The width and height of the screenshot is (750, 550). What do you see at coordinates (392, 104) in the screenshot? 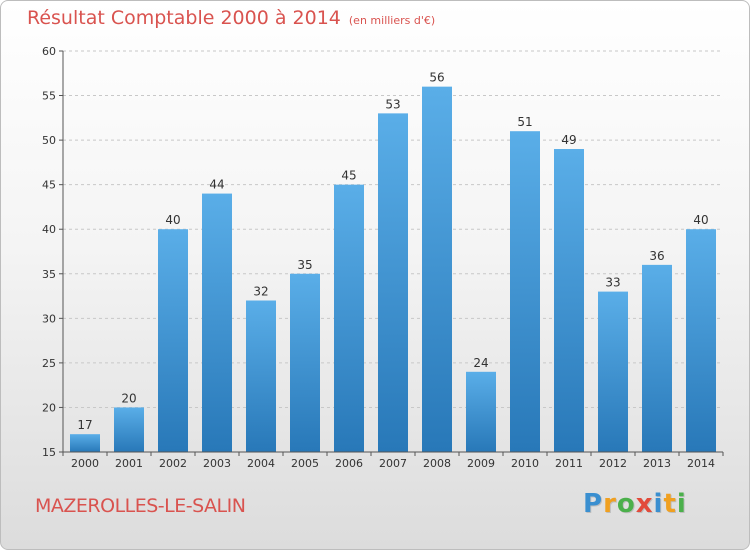
I see `data-label: 53` at bounding box center [392, 104].